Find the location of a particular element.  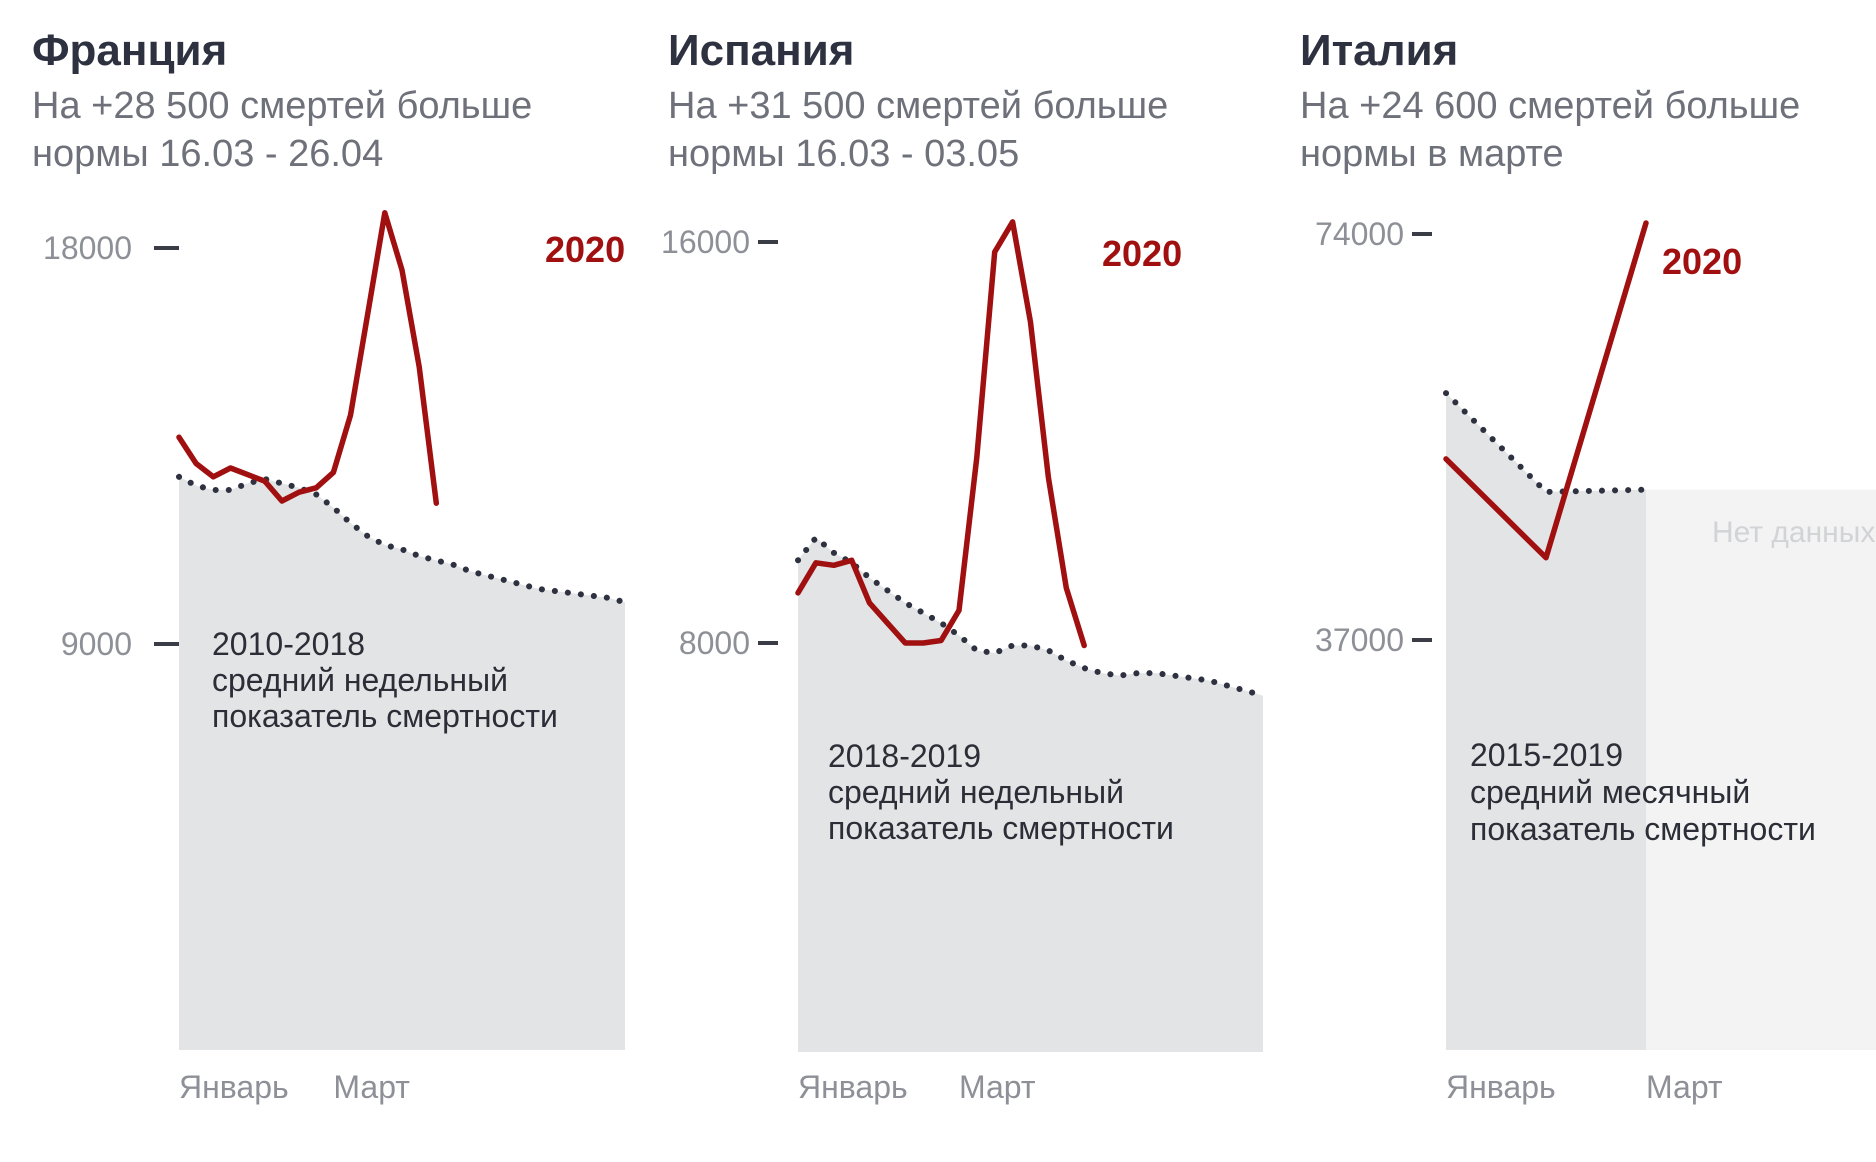

no-data-area is located at coordinates (1761, 769).